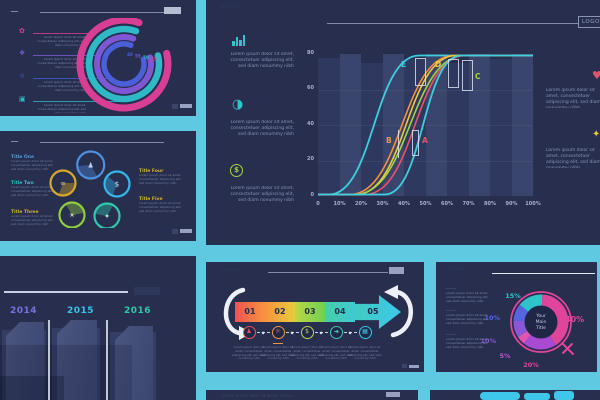  What do you see at coordinates (67, 189) in the screenshot?
I see `wedge` at bounding box center [67, 189].